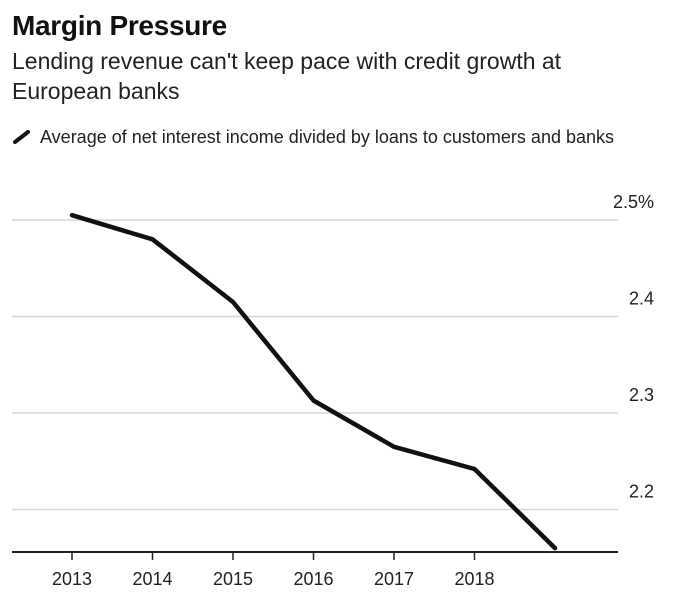 The height and width of the screenshot is (592, 675). I want to click on x-tick-label: 2014, so click(152, 579).